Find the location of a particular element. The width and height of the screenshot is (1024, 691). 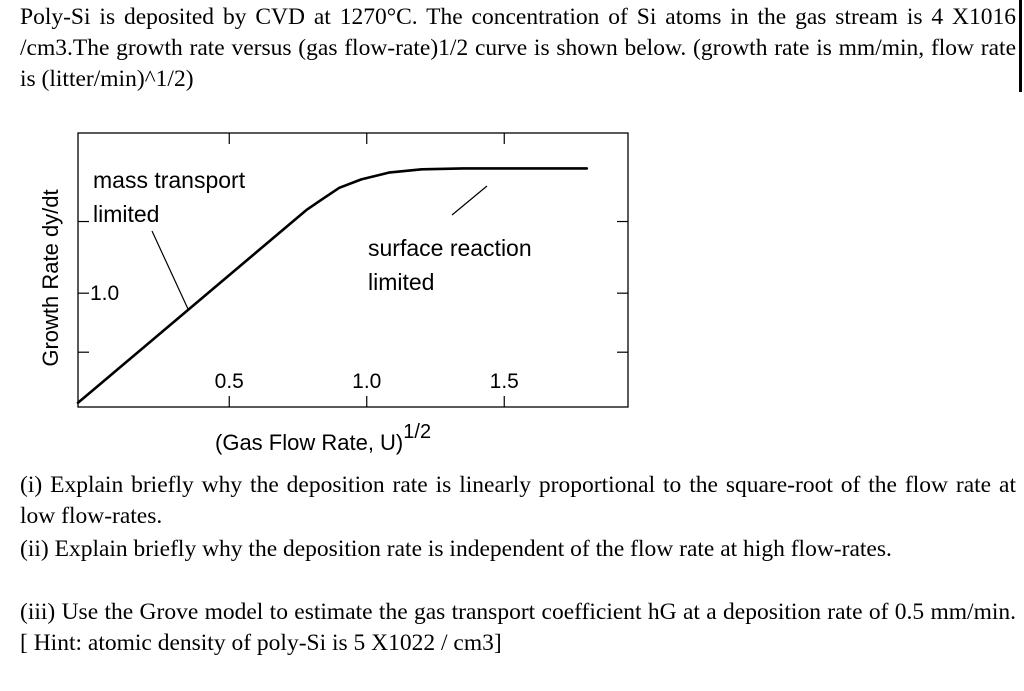

x-tick-label: 0.5 is located at coordinates (229, 381).